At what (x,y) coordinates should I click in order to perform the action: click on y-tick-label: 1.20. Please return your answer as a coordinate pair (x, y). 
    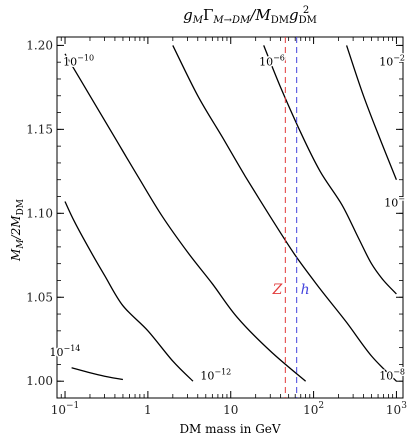
    Looking at the image, I should click on (39, 45).